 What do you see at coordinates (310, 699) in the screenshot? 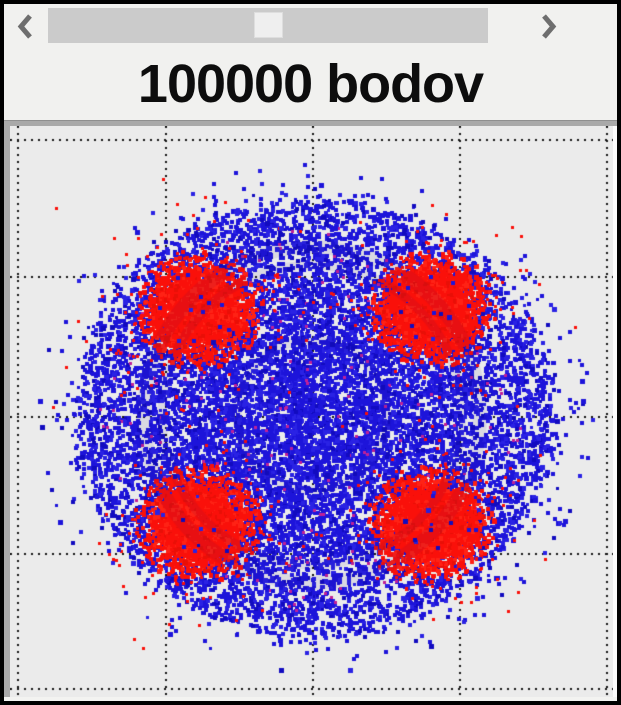
I see `plot-panel-bottom-edge` at bounding box center [310, 699].